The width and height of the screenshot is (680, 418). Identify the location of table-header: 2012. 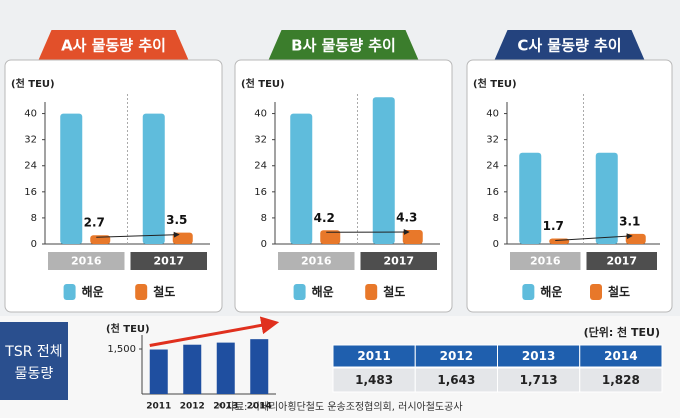
(456, 356).